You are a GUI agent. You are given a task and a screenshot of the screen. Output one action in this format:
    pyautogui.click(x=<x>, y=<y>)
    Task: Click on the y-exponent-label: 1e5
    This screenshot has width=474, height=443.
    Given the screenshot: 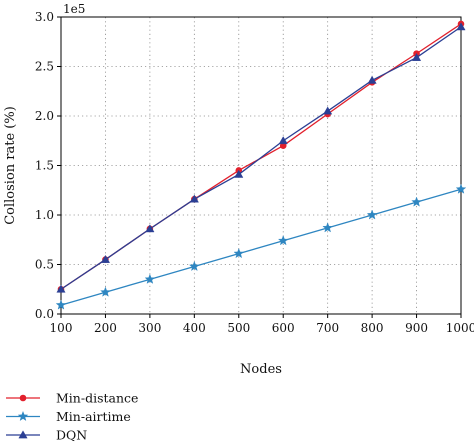 What is the action you would take?
    pyautogui.click(x=74, y=9)
    